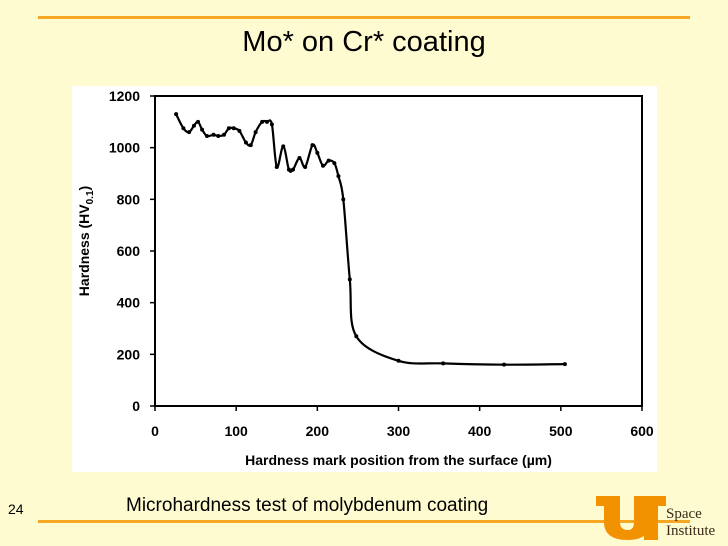  I want to click on y-axis-label: Hardness (HV0.1), so click(86, 241).